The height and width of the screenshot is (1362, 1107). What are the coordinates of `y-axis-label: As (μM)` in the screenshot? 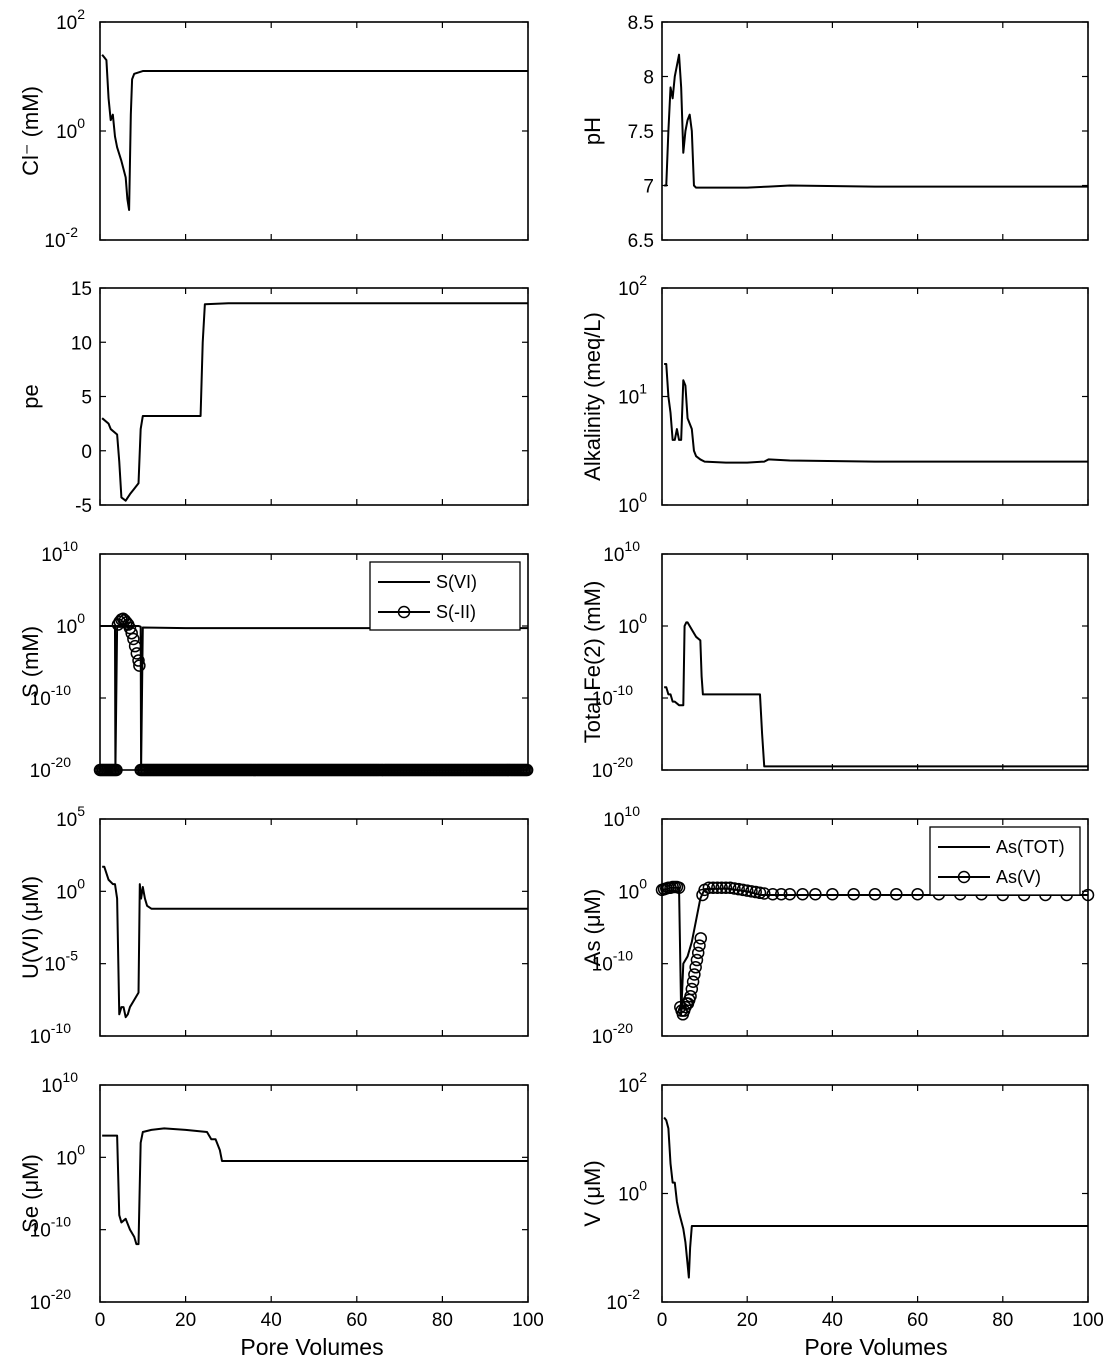 It's located at (592, 927).